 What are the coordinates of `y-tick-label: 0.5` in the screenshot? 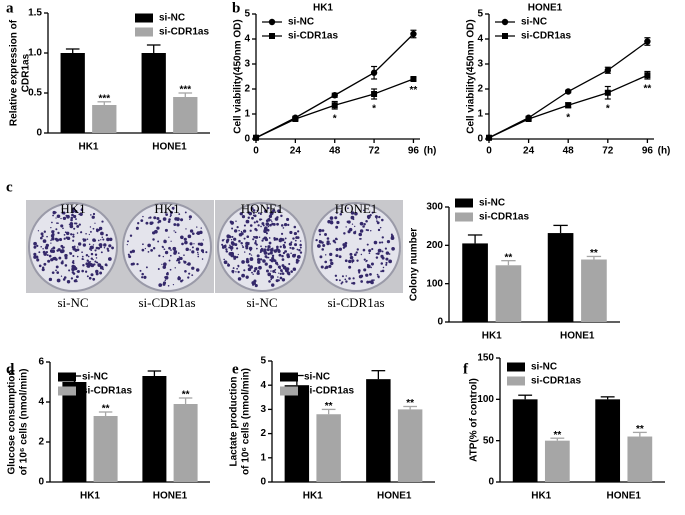 It's located at (35, 93).